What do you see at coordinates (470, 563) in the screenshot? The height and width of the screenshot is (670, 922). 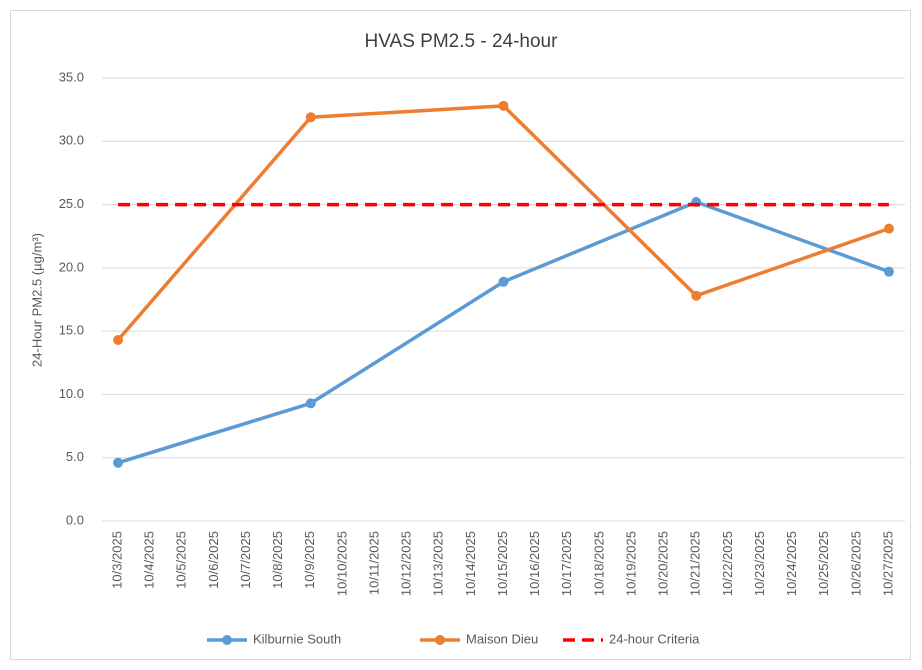 I see `x-tick-label: 10/14/2025` at bounding box center [470, 563].